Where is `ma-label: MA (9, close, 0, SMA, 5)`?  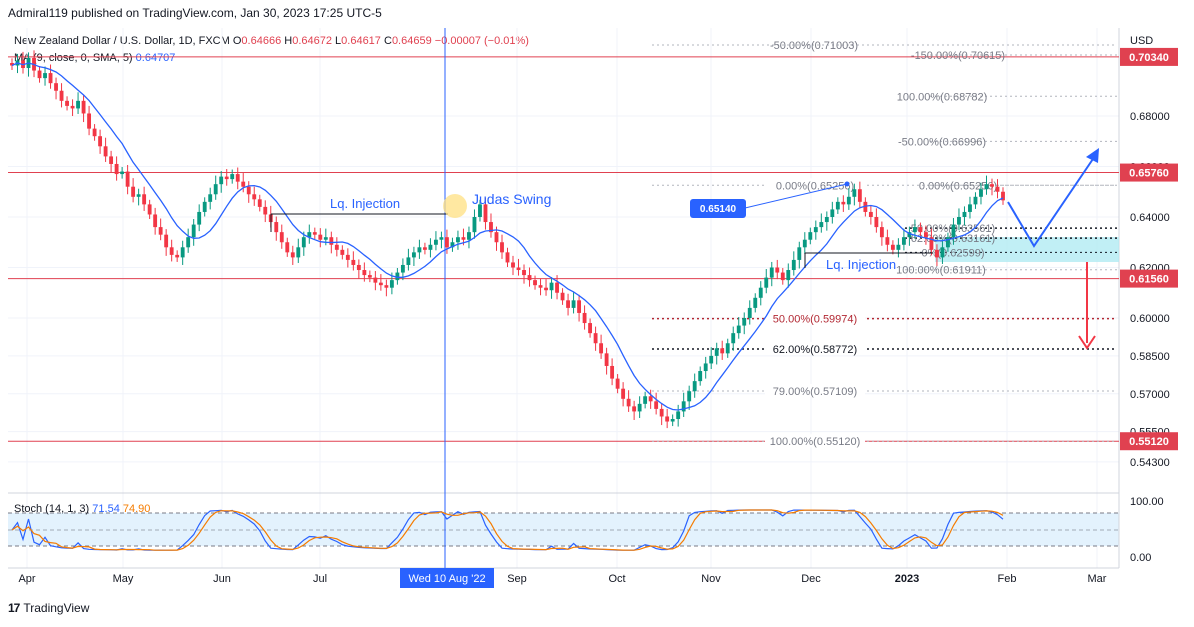 ma-label: MA (9, close, 0, SMA, 5) is located at coordinates (73, 58).